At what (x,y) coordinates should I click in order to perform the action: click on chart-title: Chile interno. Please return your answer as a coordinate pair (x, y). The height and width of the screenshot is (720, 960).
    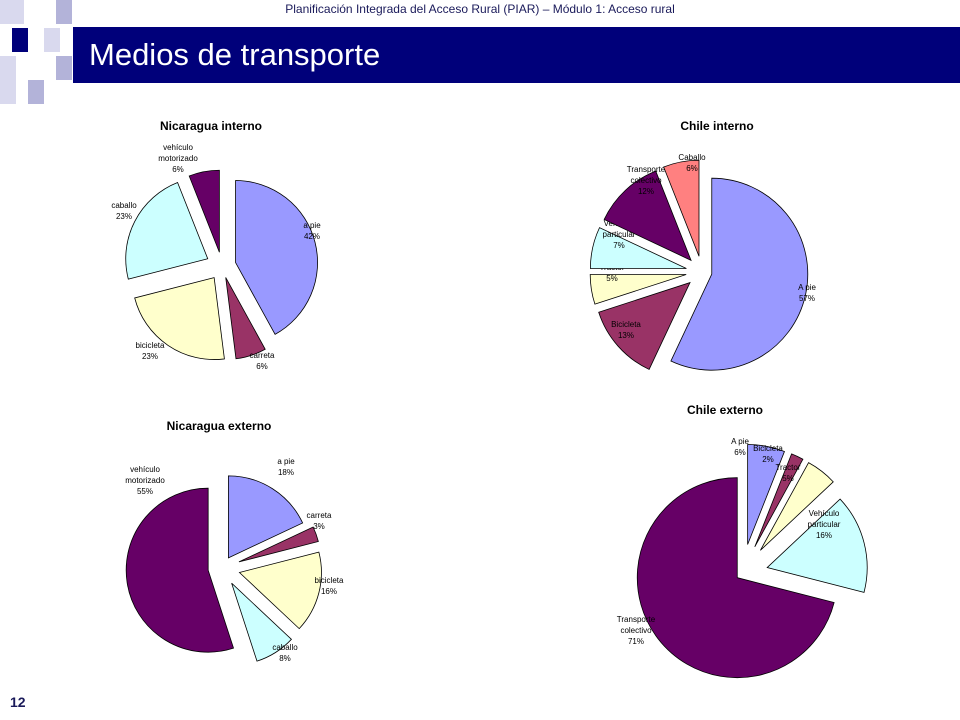
    Looking at the image, I should click on (716, 126).